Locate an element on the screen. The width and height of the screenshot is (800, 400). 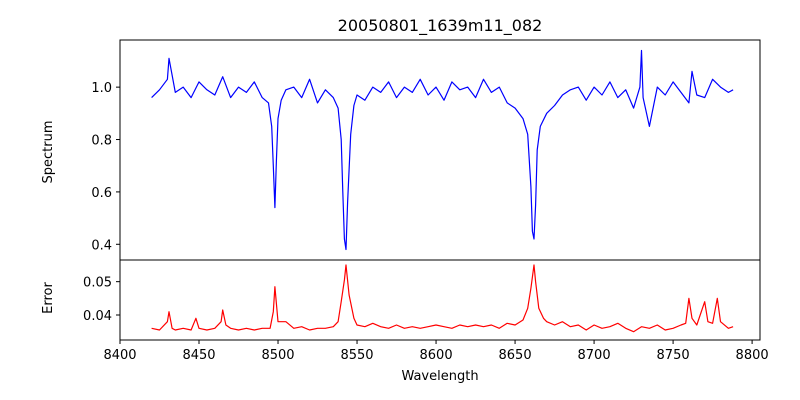
x-tick-label: 8450 is located at coordinates (198, 355).